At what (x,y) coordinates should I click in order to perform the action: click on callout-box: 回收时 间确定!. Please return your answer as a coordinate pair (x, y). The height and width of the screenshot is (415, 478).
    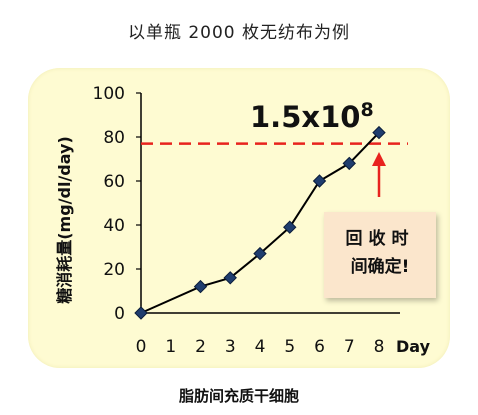
    Looking at the image, I should click on (380, 255).